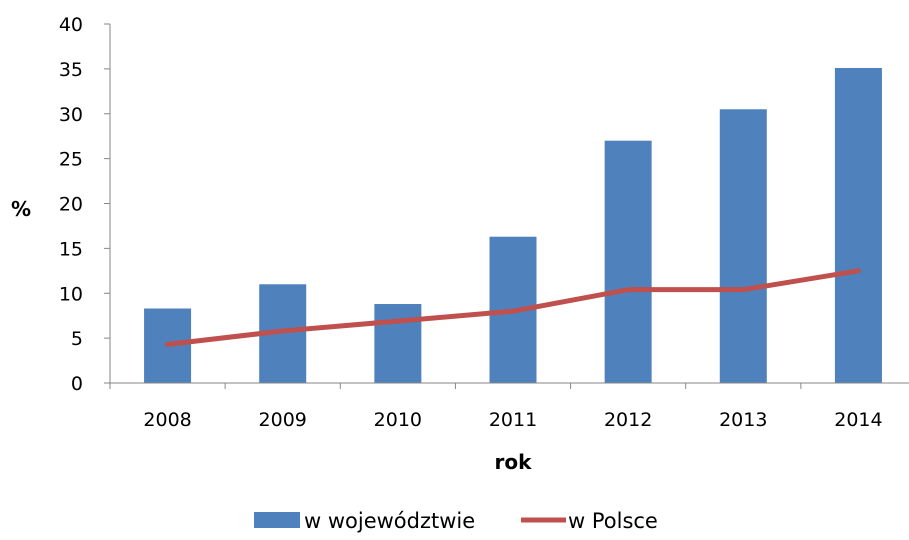 The width and height of the screenshot is (909, 540). Describe the element at coordinates (71, 25) in the screenshot. I see `y-tick-label: 40` at that location.